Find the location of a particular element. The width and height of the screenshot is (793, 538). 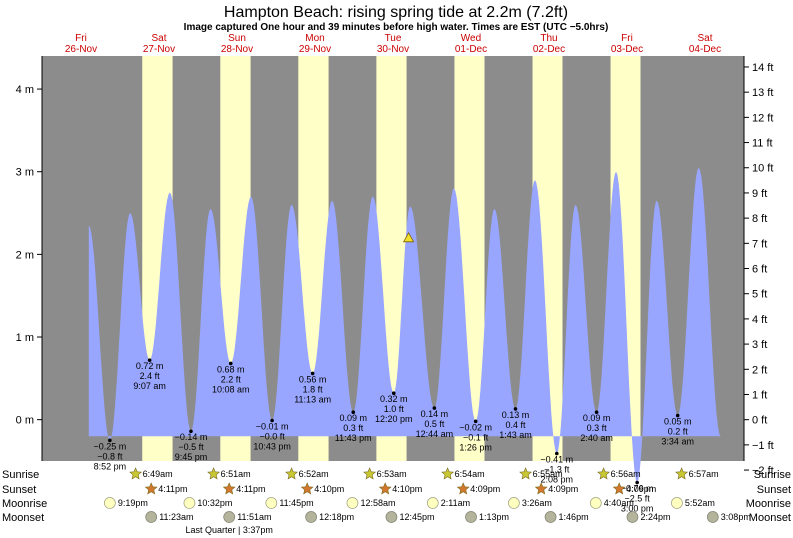

day-date: 03-Dec is located at coordinates (627, 49).